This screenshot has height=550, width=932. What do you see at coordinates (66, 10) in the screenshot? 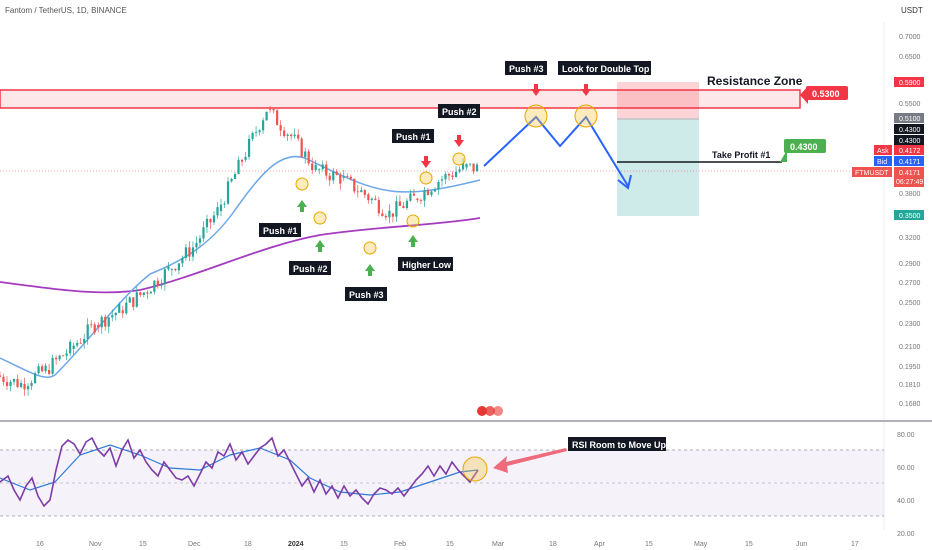
I see `chart-title: Fantom / TetherUS, 1D, BINANCE` at bounding box center [66, 10].